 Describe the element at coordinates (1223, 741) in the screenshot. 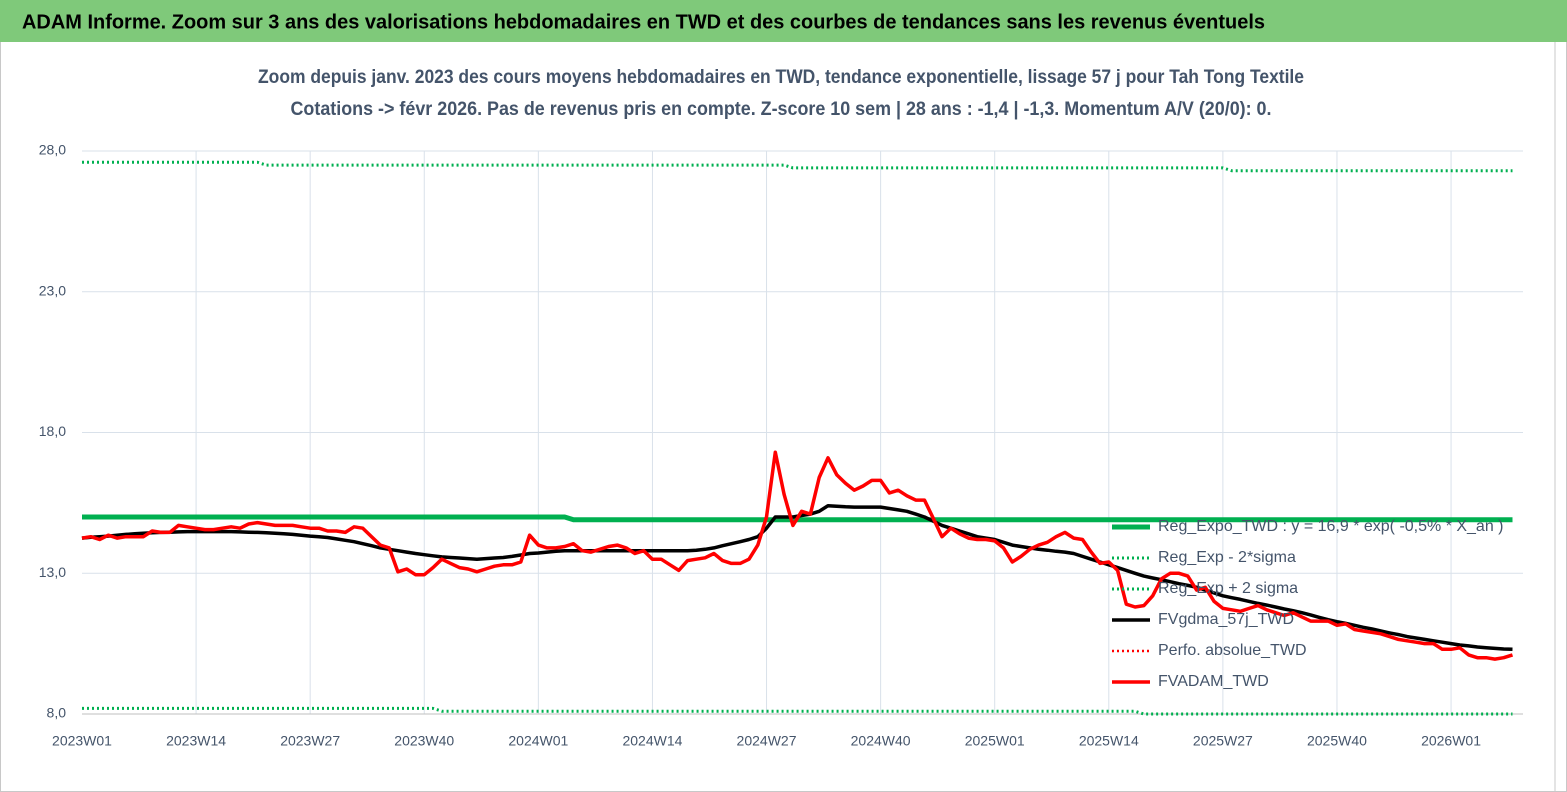

I see `x-tick-label: 2025W27` at that location.